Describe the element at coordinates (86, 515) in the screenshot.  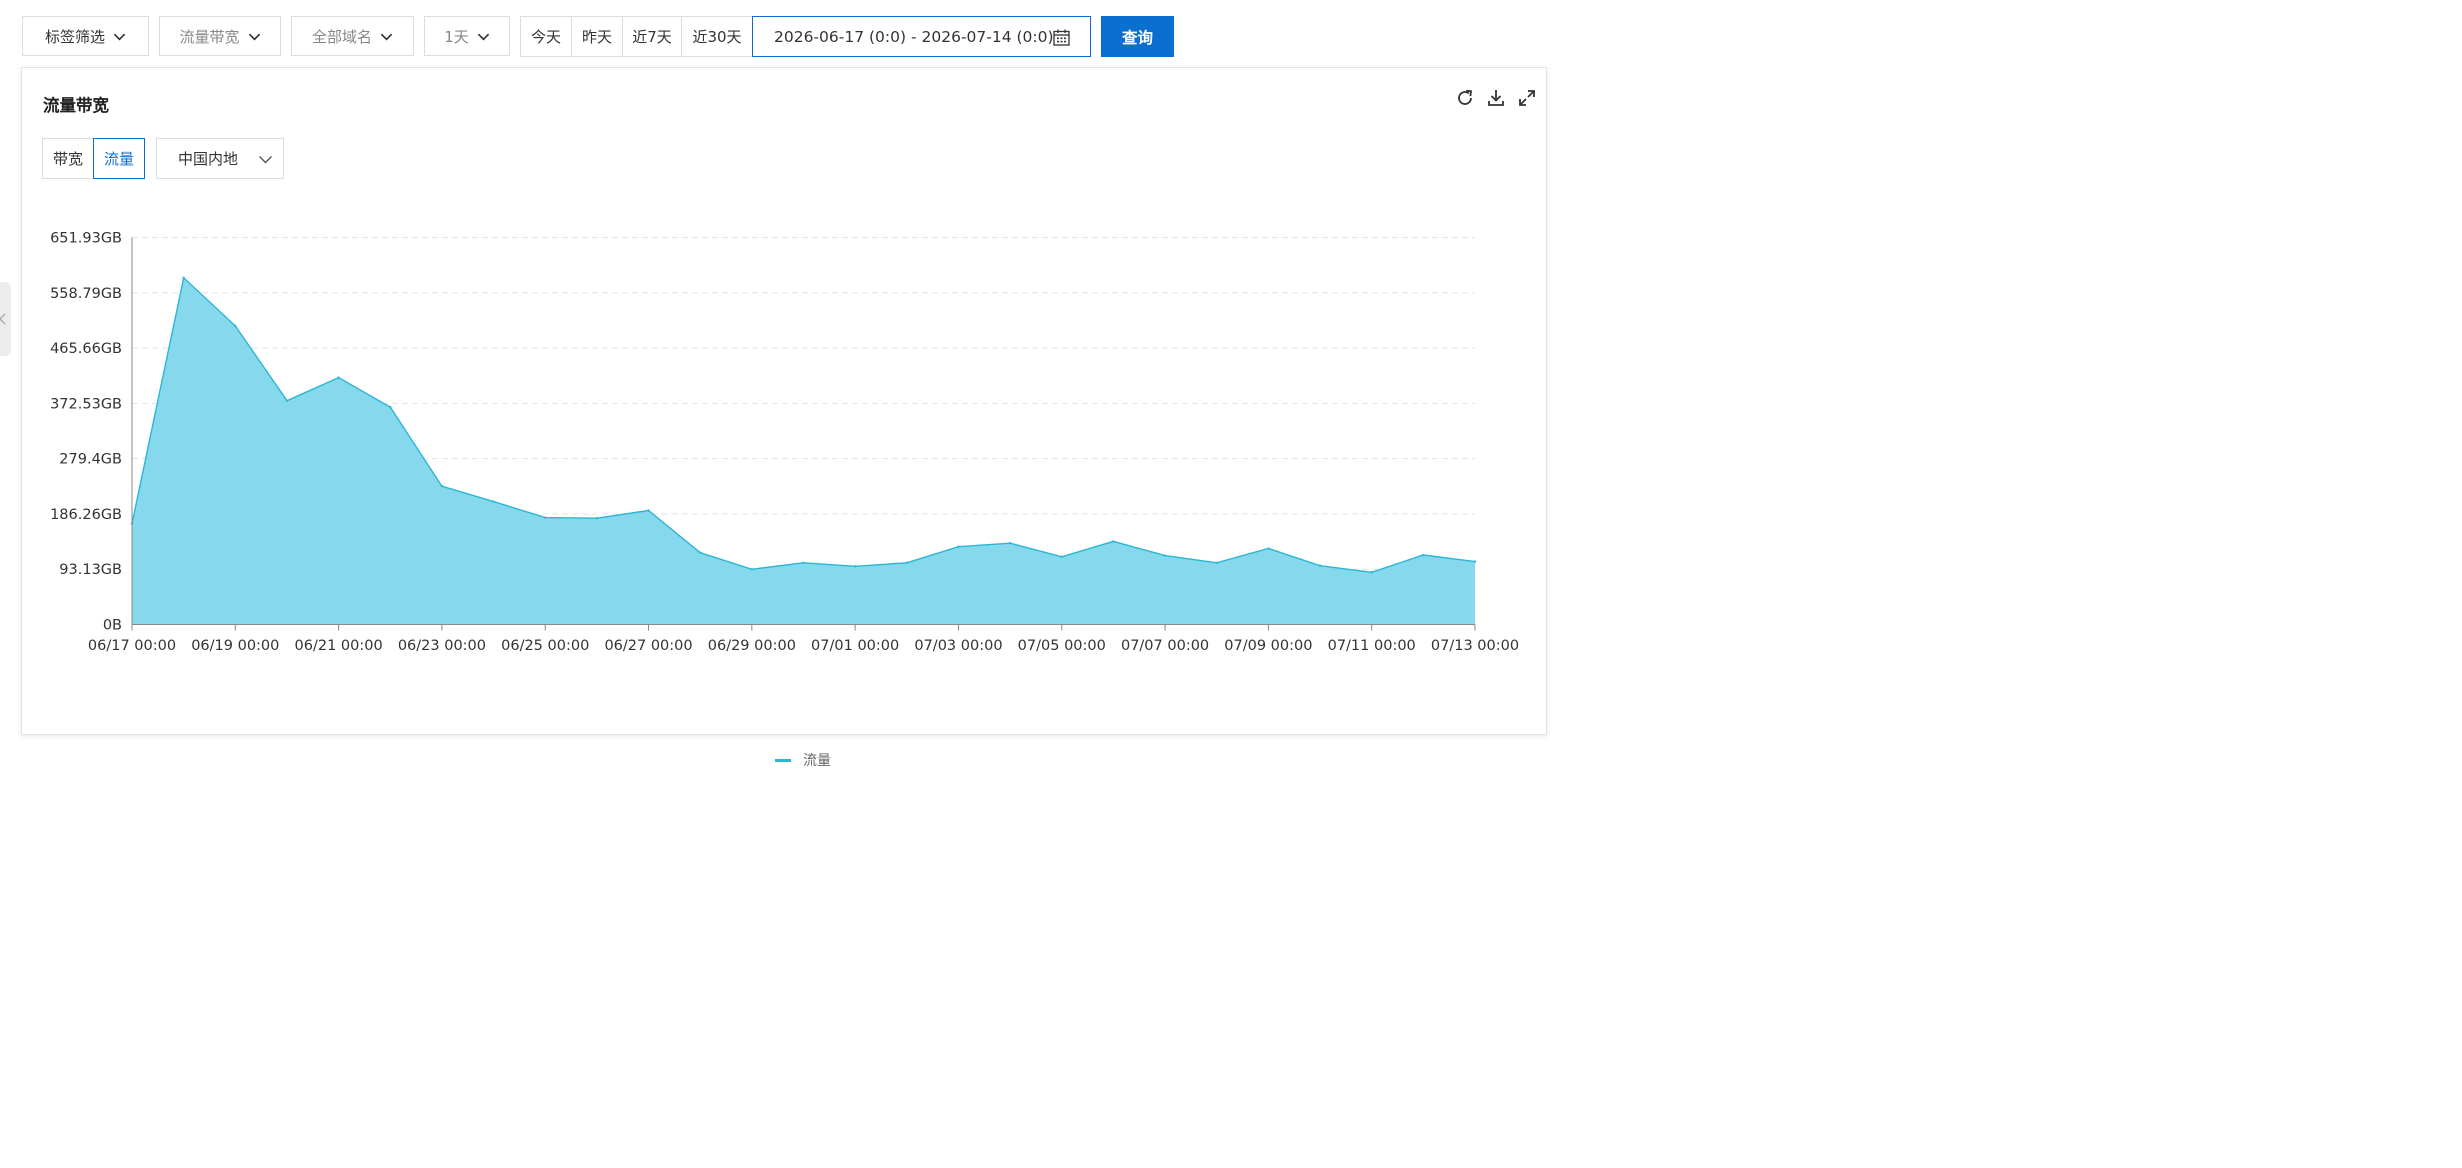
I see `y-tick-label: 186.26GB` at that location.